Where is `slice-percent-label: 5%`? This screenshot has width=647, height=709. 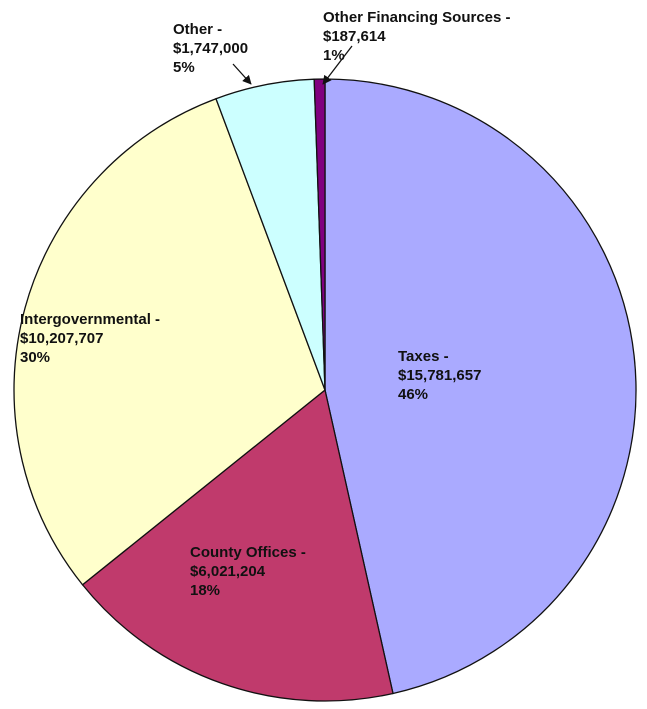 slice-percent-label: 5% is located at coordinates (184, 67).